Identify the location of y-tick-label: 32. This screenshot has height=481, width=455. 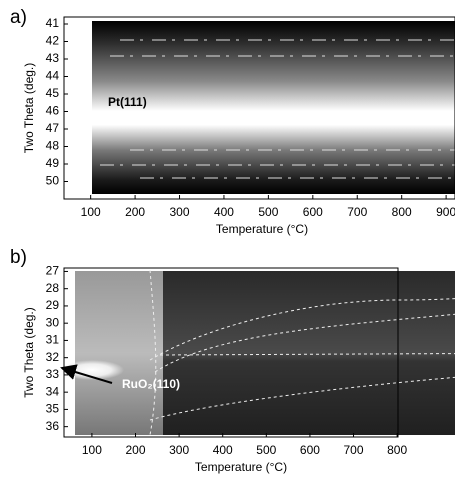
(53, 357).